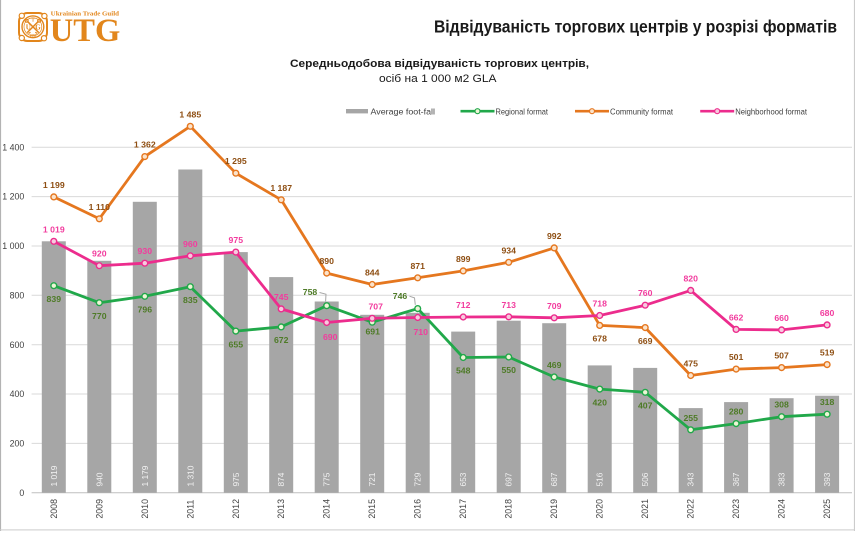 The width and height of the screenshot is (855, 536). Describe the element at coordinates (21, 493) in the screenshot. I see `svg-text: 0` at that location.